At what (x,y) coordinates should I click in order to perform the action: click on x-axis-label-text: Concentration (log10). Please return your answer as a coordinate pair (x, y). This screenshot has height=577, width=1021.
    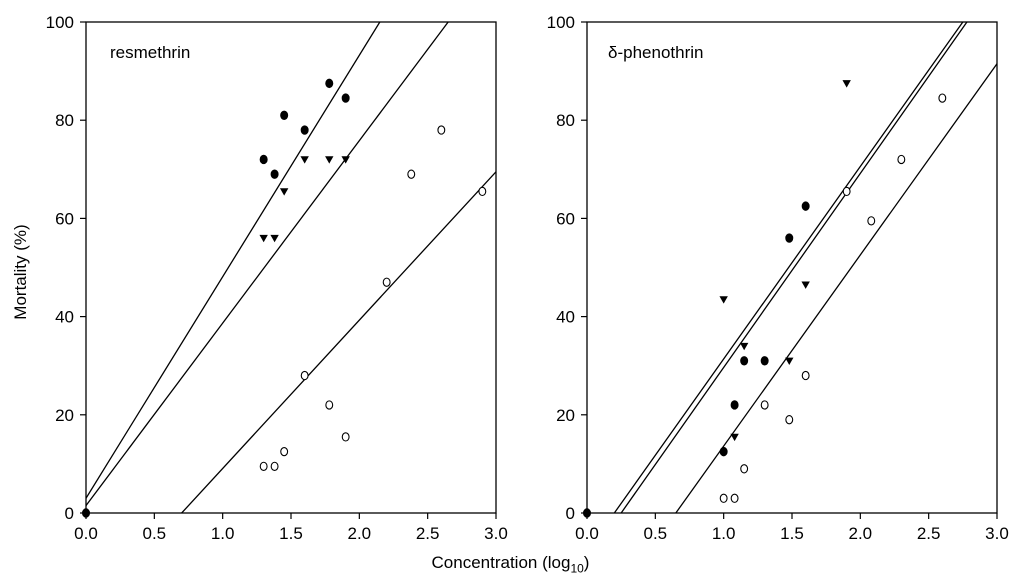
    Looking at the image, I should click on (510, 564).